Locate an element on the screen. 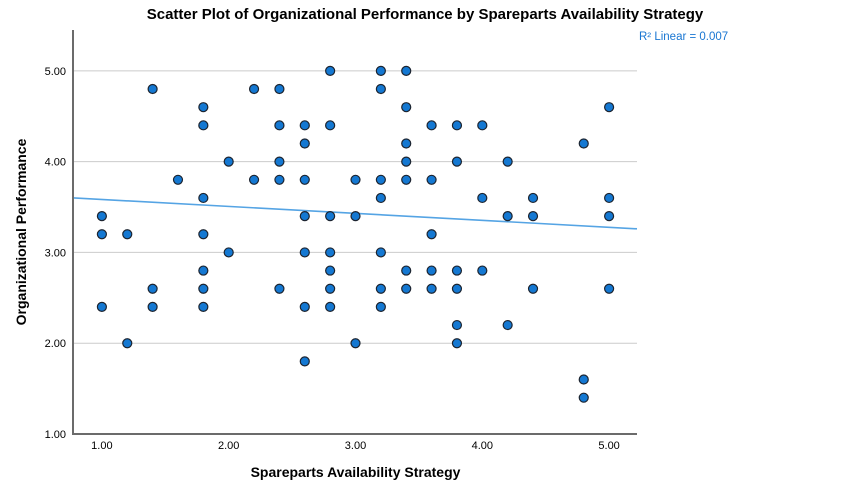 The width and height of the screenshot is (850, 500). x-tick-label: 5.00 is located at coordinates (608, 446).